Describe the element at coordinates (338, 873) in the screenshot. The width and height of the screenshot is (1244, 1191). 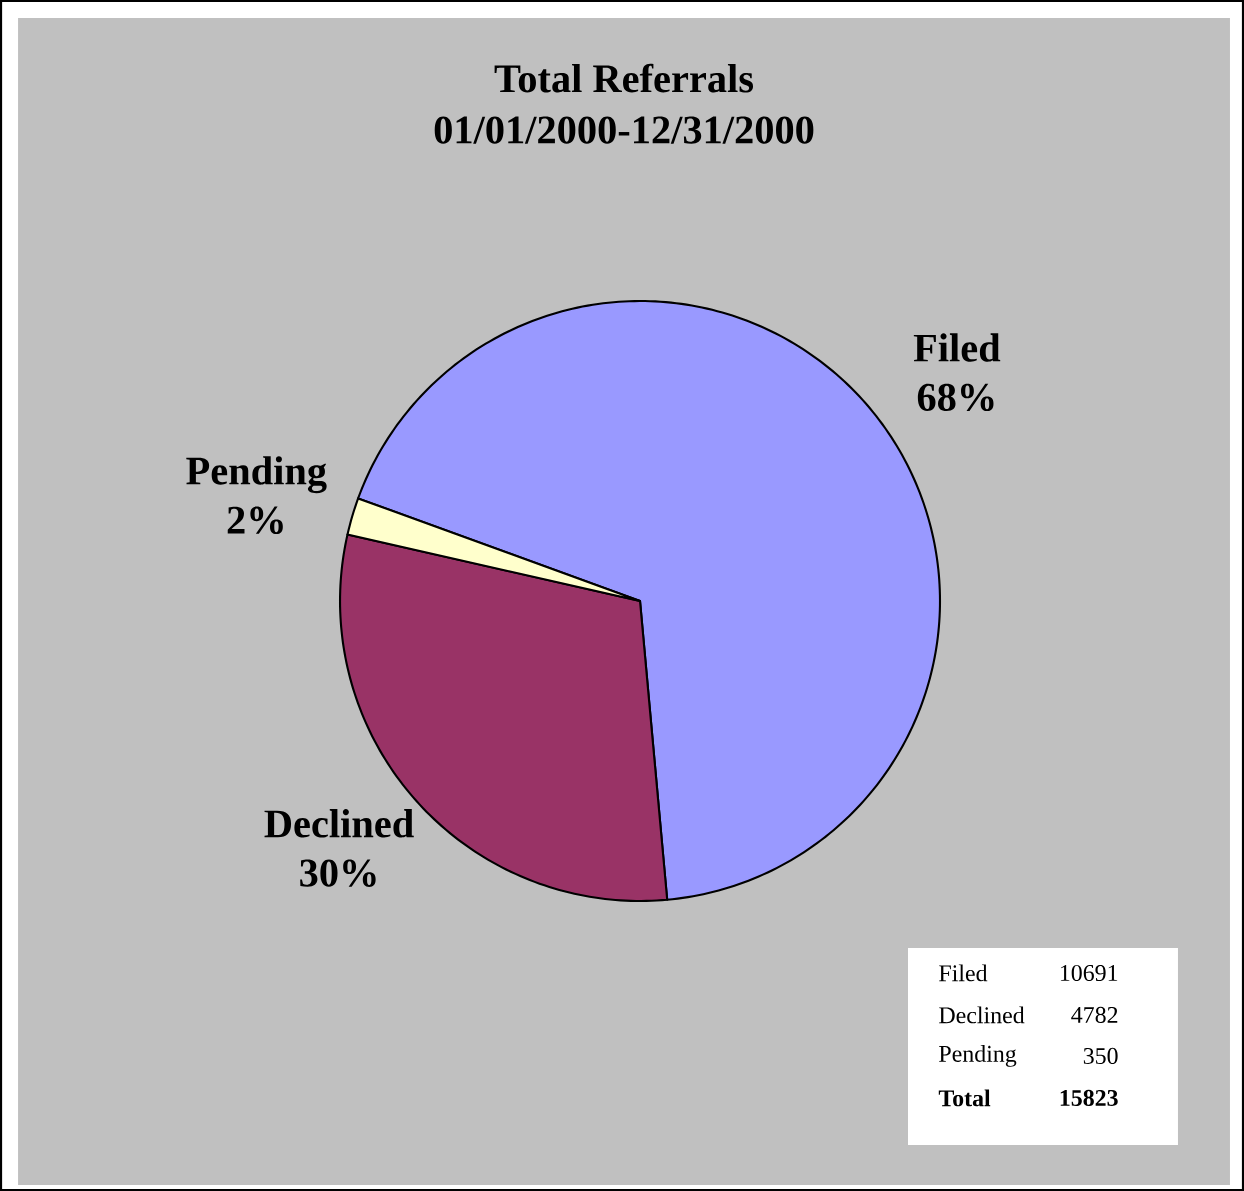
I see `data-label: 30%` at that location.